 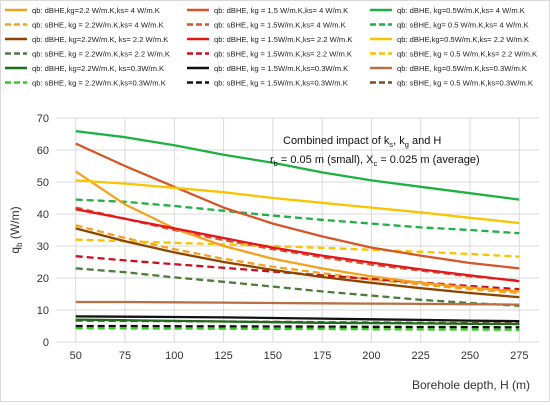 What do you see at coordinates (465, 83) in the screenshot?
I see `legend-label: qb: sBHE, kg = 0.5 W/m.K,ks=0.3W/m.K` at bounding box center [465, 83].